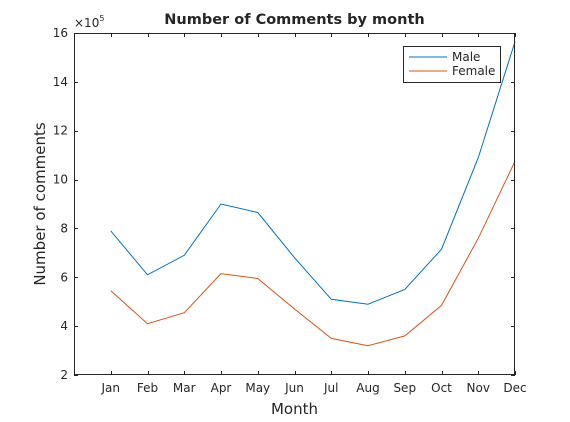  What do you see at coordinates (64, 375) in the screenshot?
I see `y-tick-label-2: 2` at bounding box center [64, 375].